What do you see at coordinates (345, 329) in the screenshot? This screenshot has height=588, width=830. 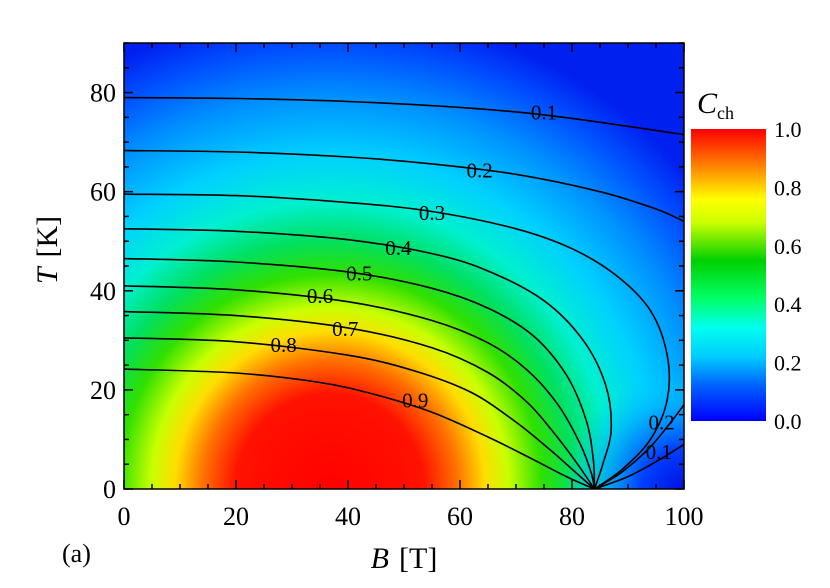 I see `contour-label-0-7-6: 0.7` at bounding box center [345, 329].